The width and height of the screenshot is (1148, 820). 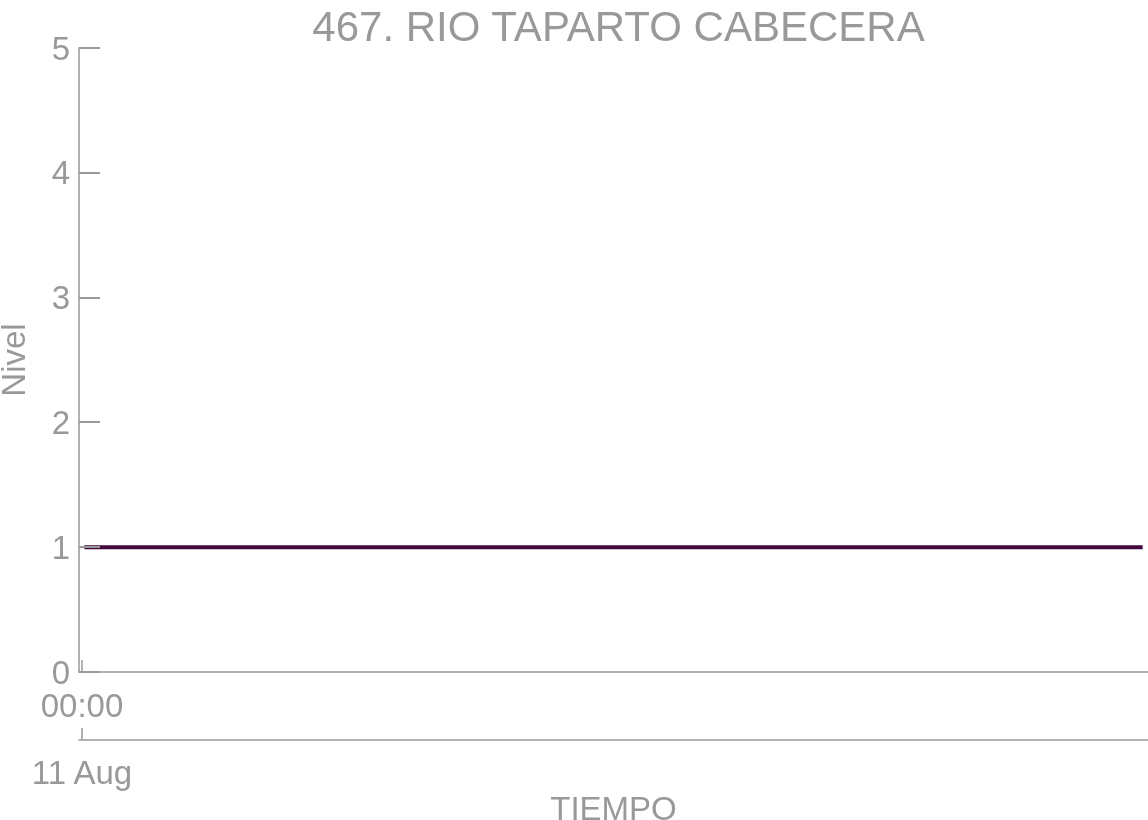 I want to click on y-tick-label: 4, so click(x=60, y=173).